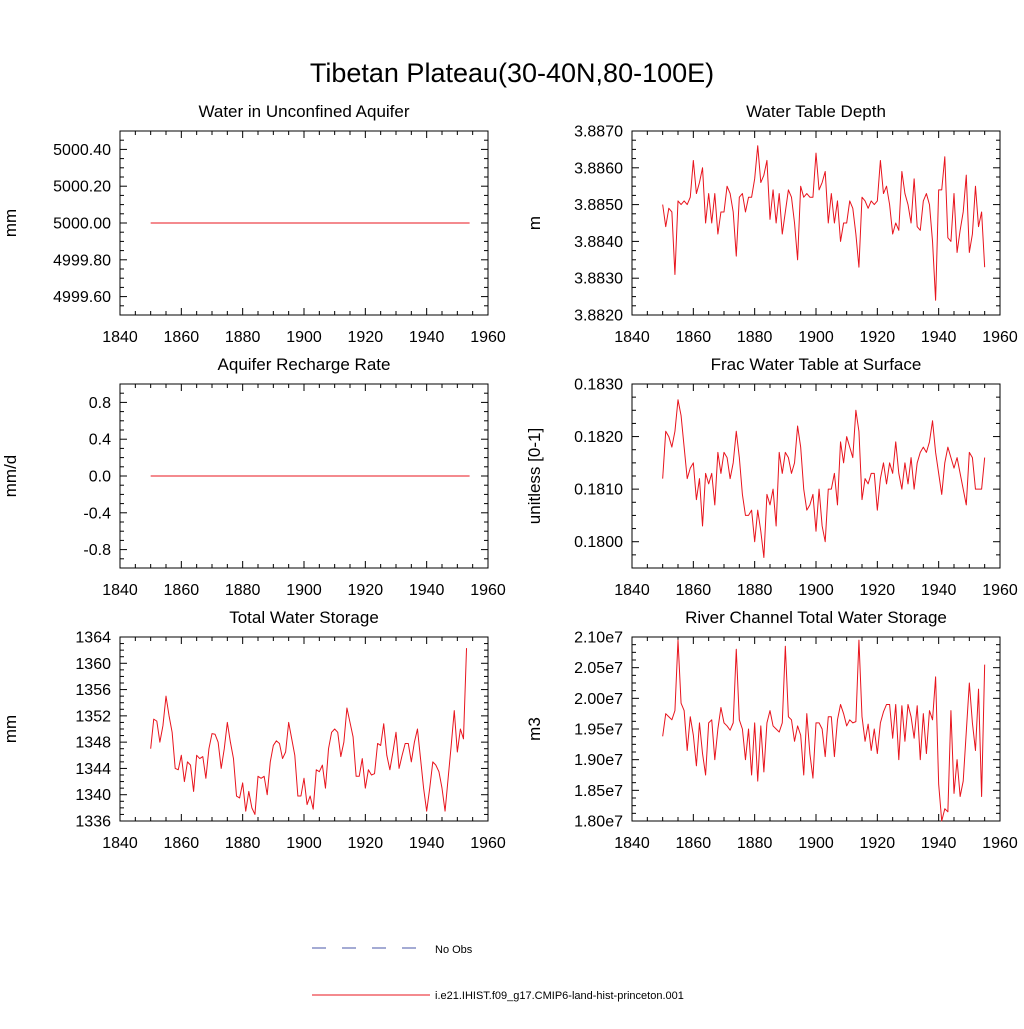 Image resolution: width=1024 pixels, height=1029 pixels. I want to click on river-channel-storage-ytick-label: 1.90e7, so click(598, 760).